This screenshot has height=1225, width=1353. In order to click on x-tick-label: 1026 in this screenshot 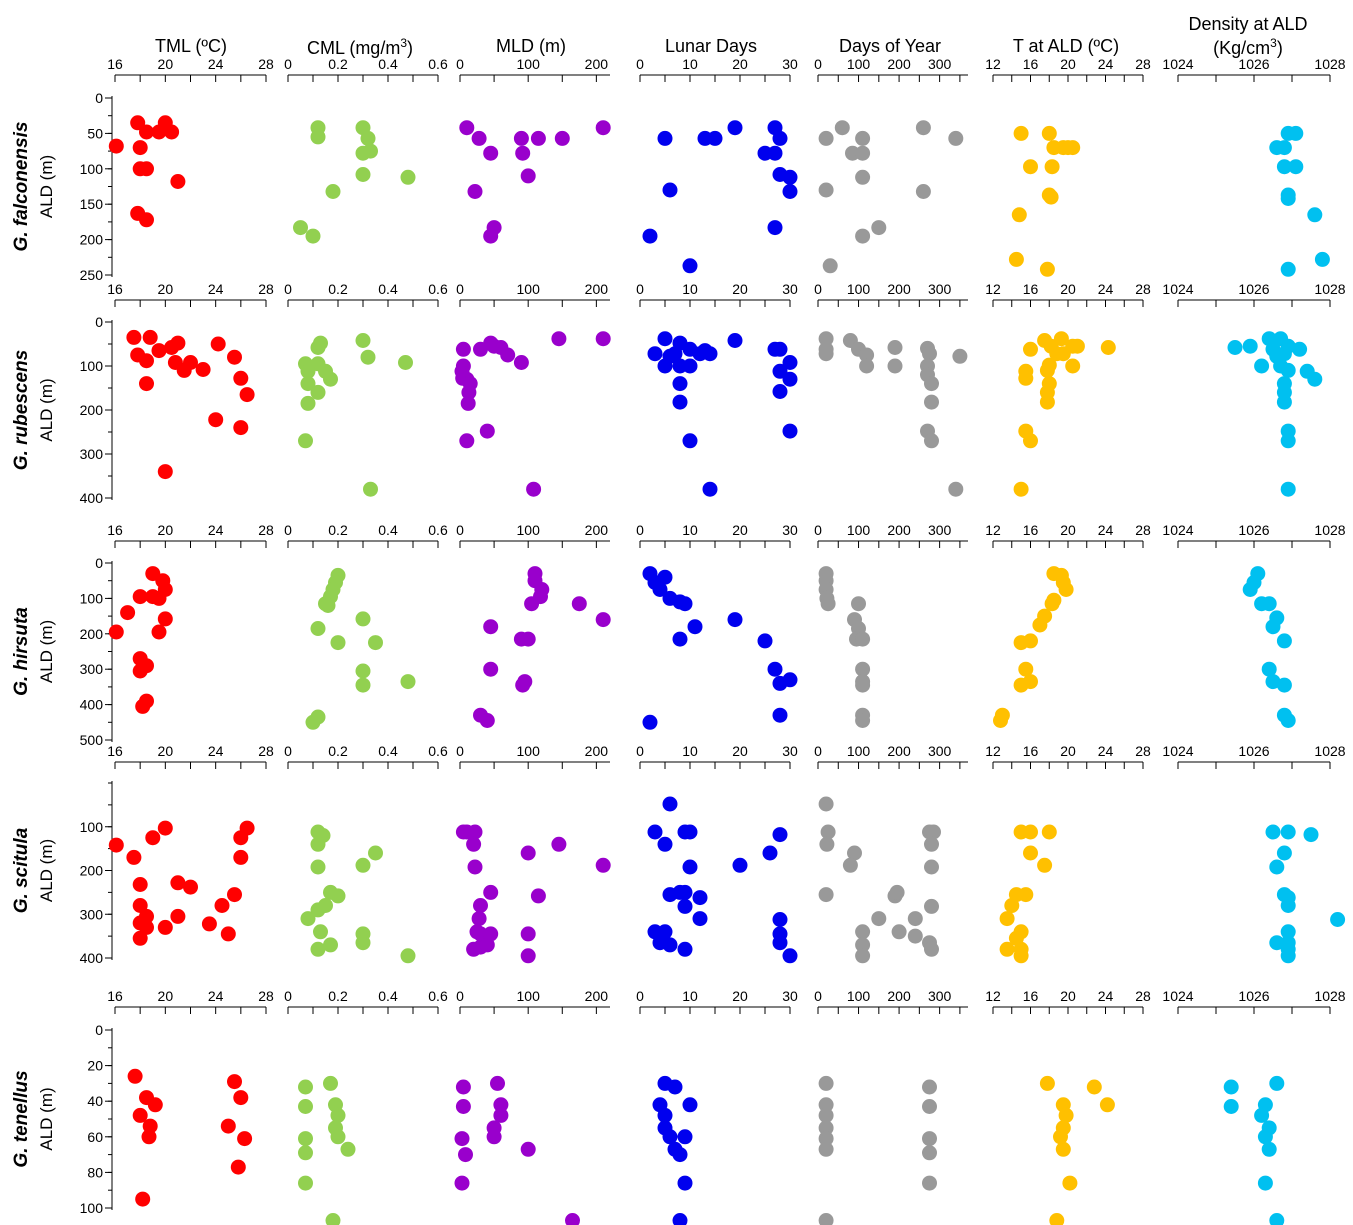, I will do `click(1253, 64)`.